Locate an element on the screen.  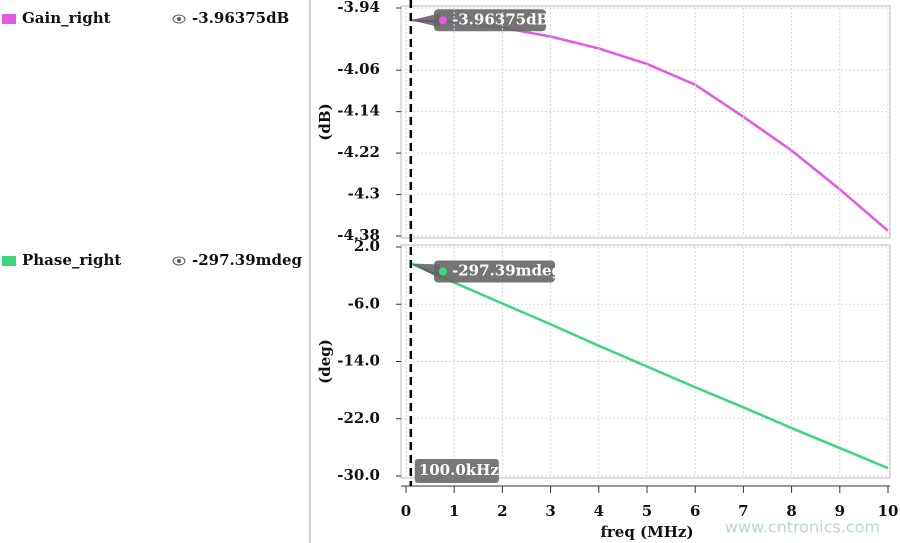
x-tick-label: 8 is located at coordinates (791, 511).